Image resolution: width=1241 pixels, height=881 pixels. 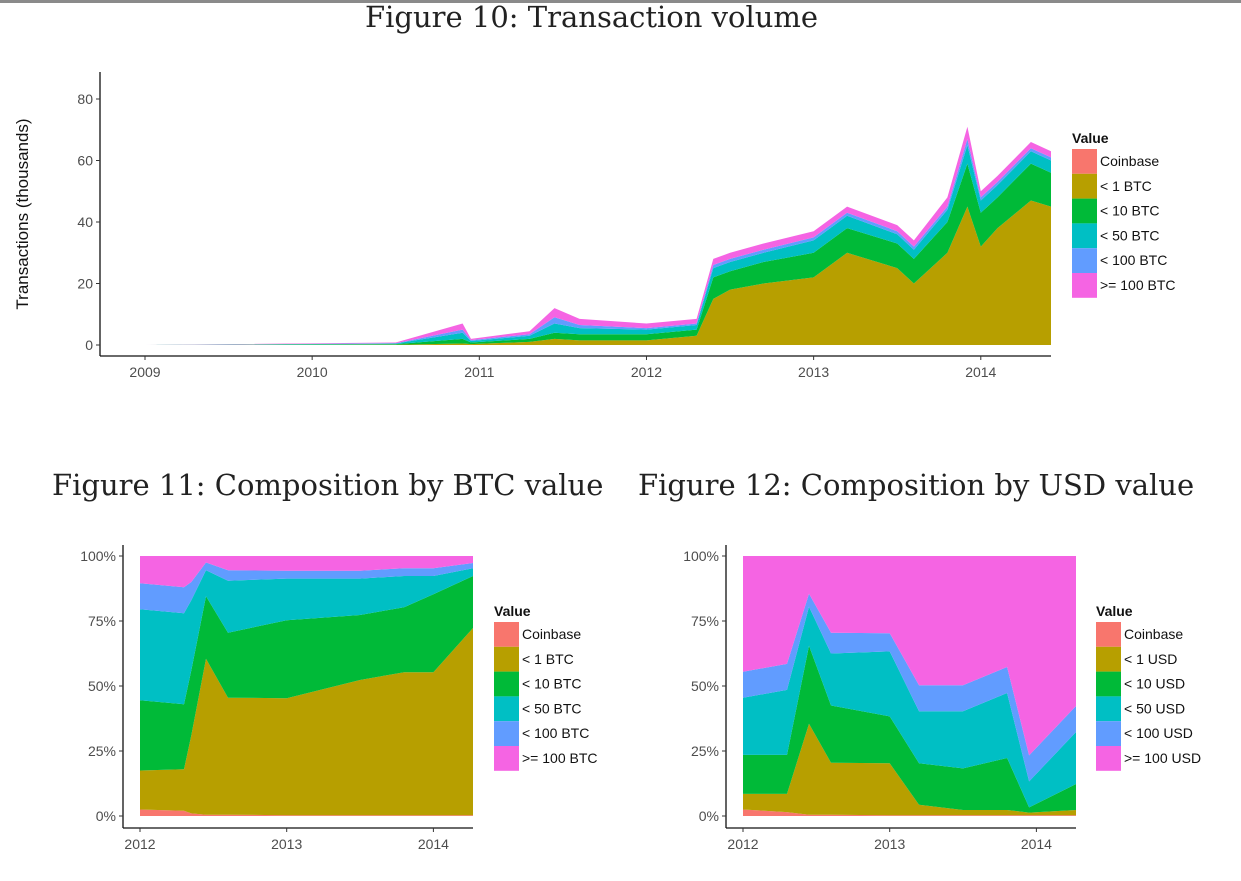 I want to click on legend-label-100-usd: >= 100 USD, so click(x=1162, y=758).